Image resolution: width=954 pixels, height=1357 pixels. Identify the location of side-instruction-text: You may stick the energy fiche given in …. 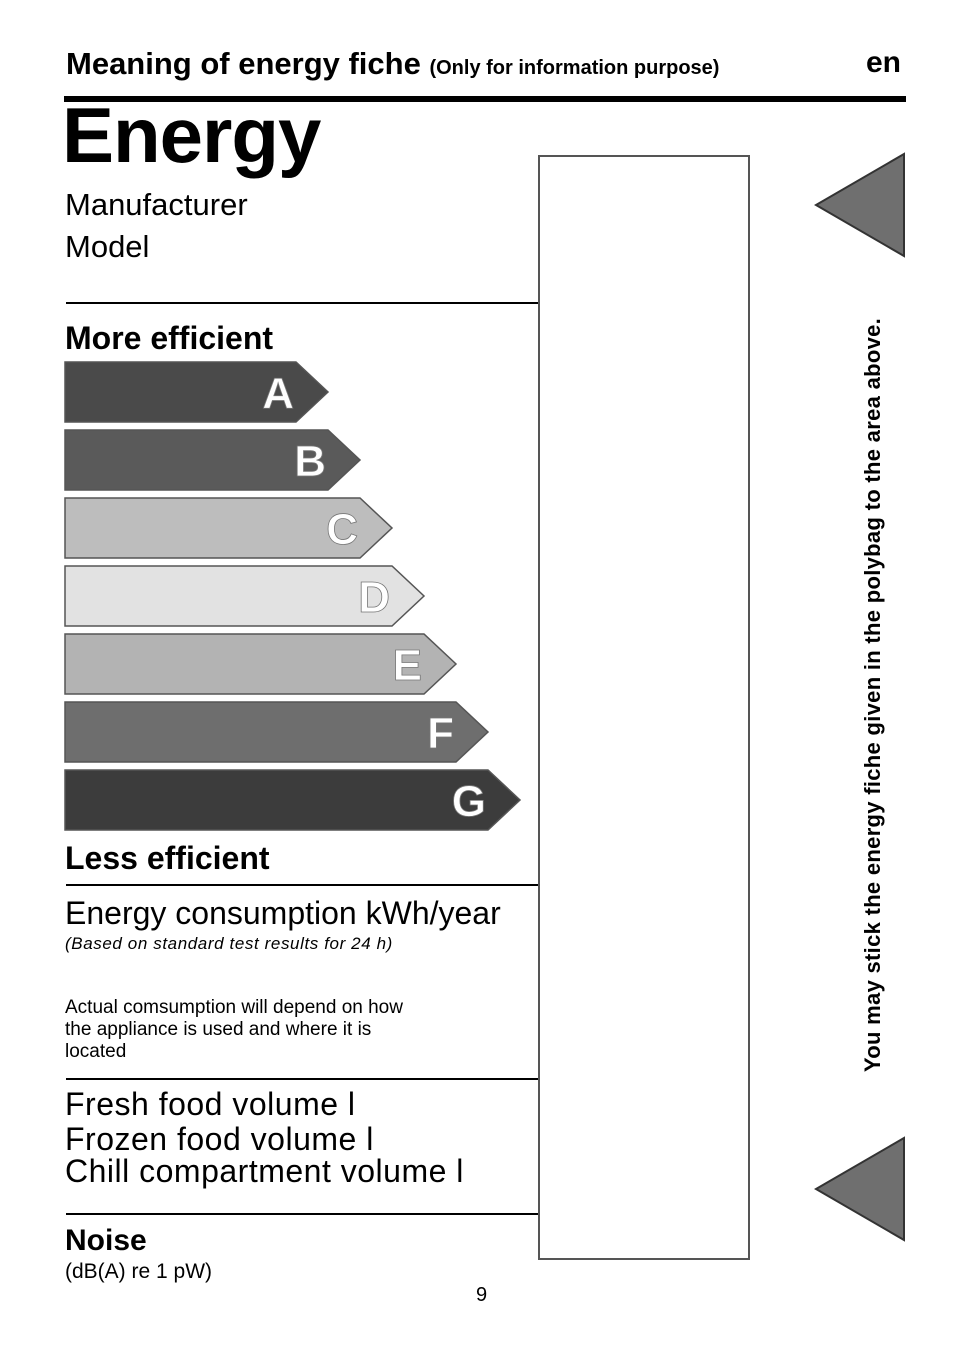
(872, 695).